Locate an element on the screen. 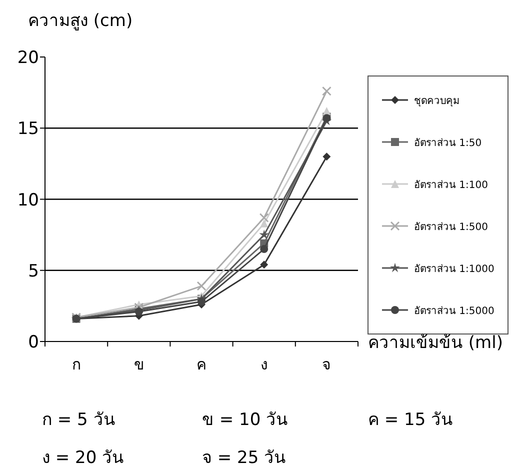 This screenshot has height=474, width=519. y-axis-title: ความสูง (cm) is located at coordinates (80, 21).